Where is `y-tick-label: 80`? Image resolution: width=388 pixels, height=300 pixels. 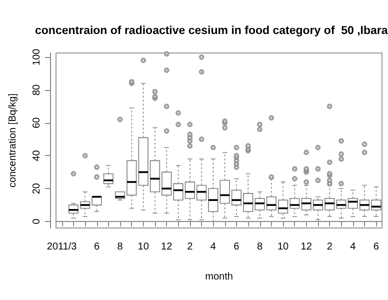 y-tick-label: 80 is located at coordinates (37, 90).